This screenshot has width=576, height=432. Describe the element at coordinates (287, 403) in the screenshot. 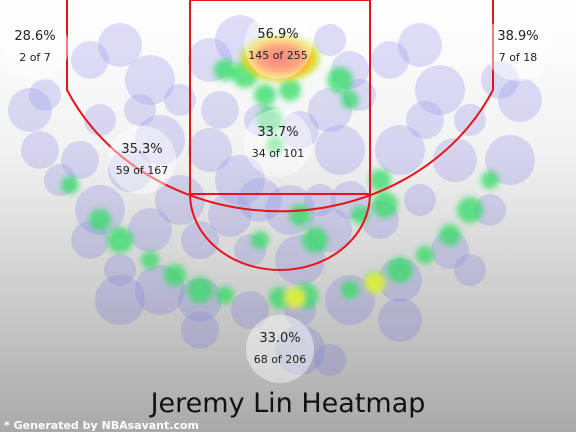

I see `chart-title: Jeremy Lin Heatmap` at that location.